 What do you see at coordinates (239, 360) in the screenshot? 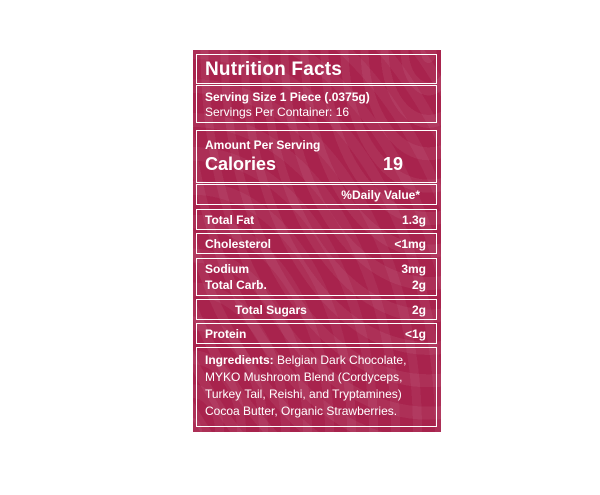
I see `ingredients-label: Ingredients:` at bounding box center [239, 360].